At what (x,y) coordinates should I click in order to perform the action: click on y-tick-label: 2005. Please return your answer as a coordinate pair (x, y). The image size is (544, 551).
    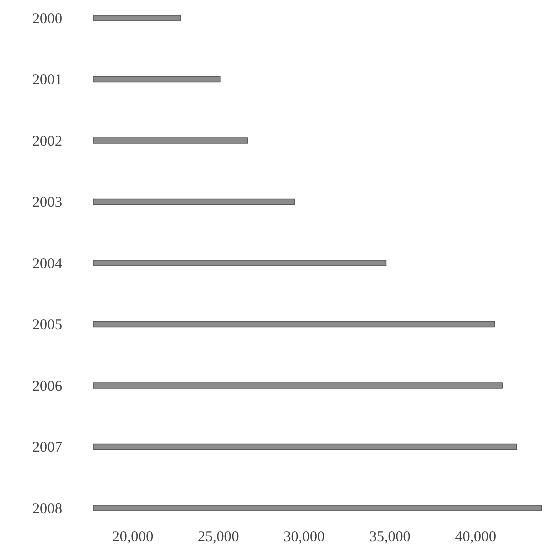
    Looking at the image, I should click on (47, 326).